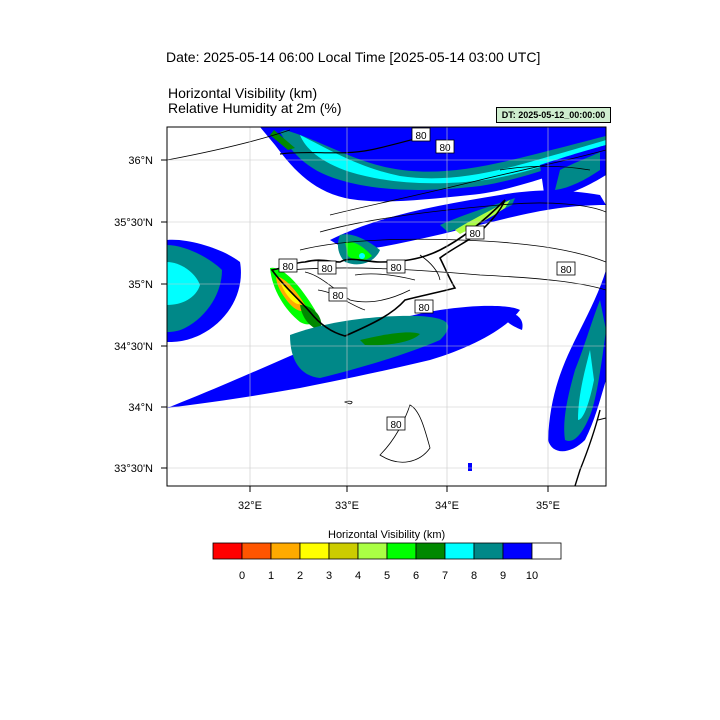  What do you see at coordinates (242, 576) in the screenshot?
I see `colorbar-tick-label: 0` at bounding box center [242, 576].